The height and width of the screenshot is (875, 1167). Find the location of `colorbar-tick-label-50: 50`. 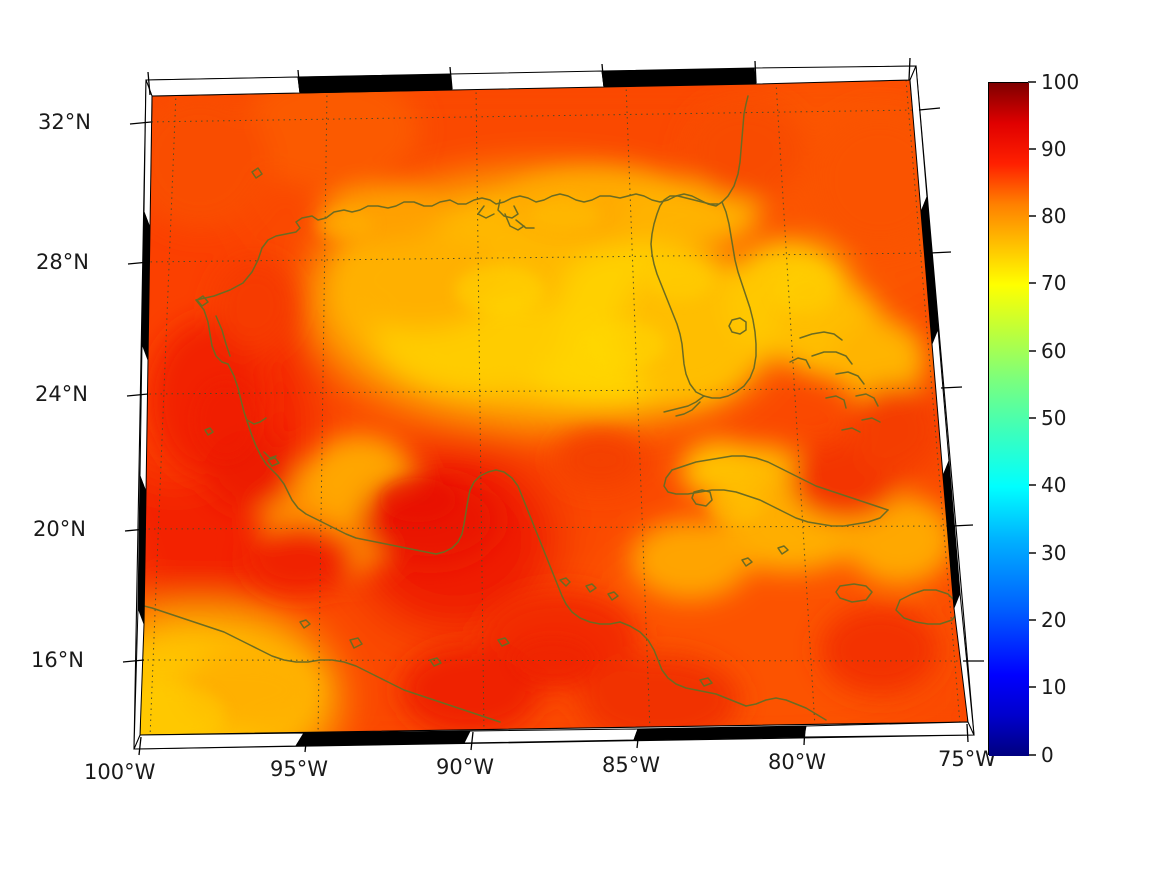

colorbar-tick-label-50: 50 is located at coordinates (1054, 418).